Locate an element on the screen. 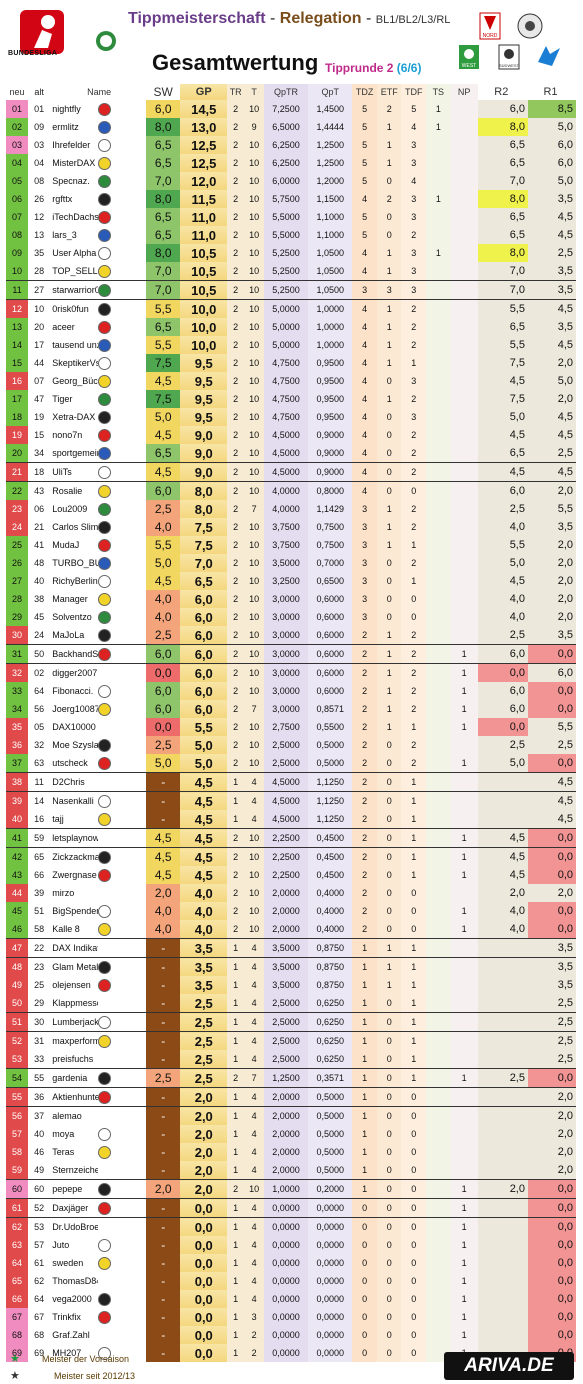  cell-gp: 4,5 is located at coordinates (204, 782).